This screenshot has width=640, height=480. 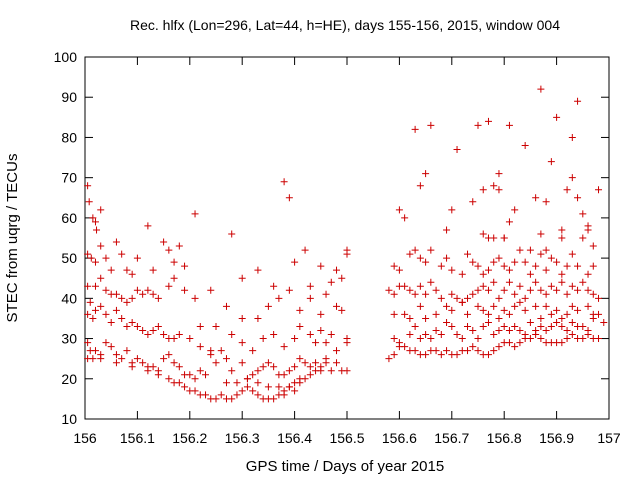 I want to click on x-tick-label: 156, so click(x=85, y=438).